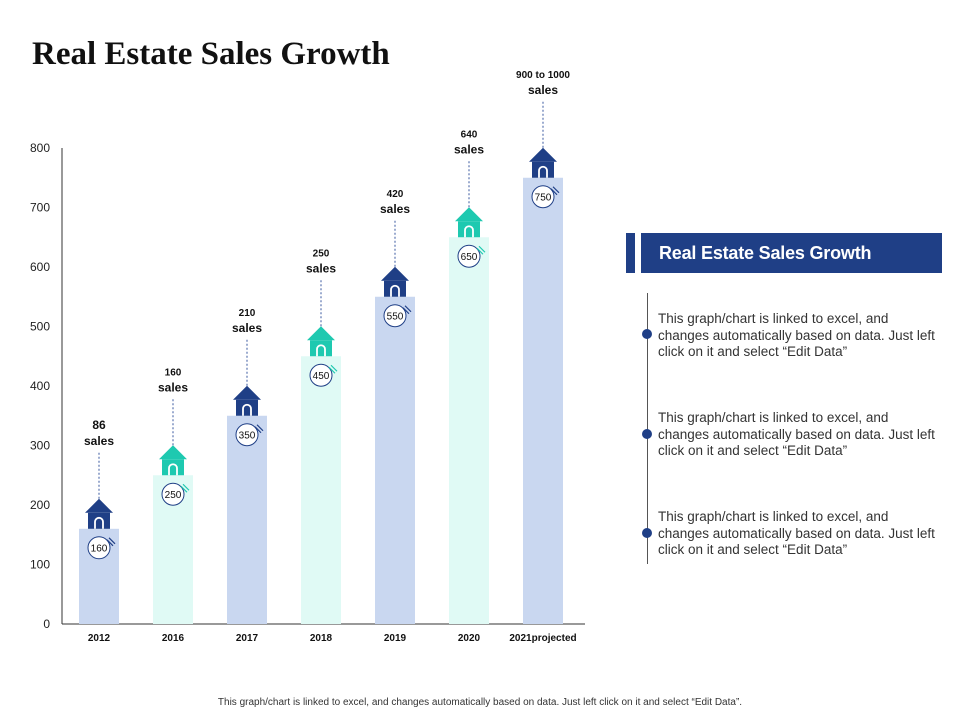 Image resolution: width=960 pixels, height=720 pixels. Describe the element at coordinates (791, 253) in the screenshot. I see `side-panel-title: Real Estate Sales Growth` at that location.